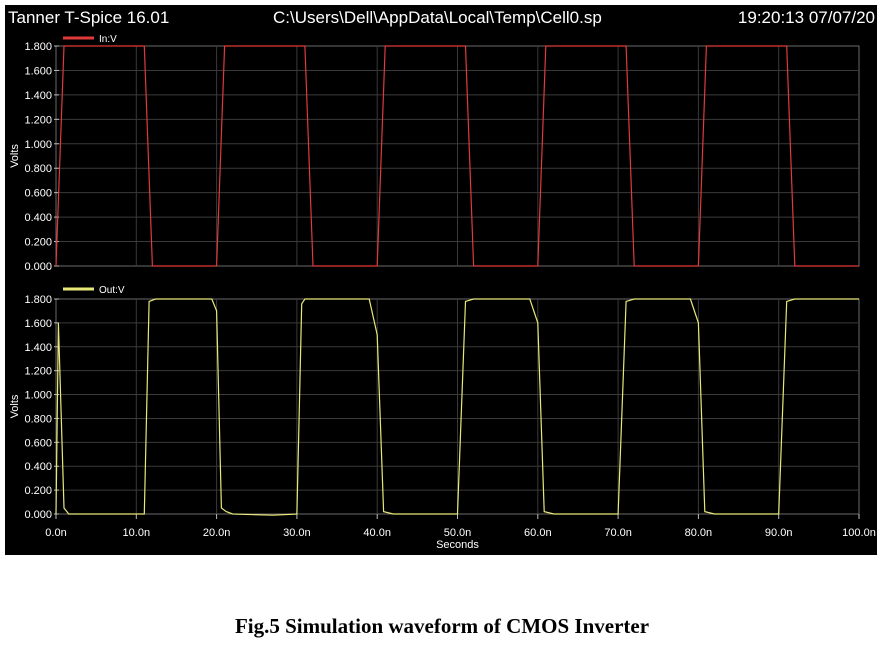 The width and height of the screenshot is (884, 650). What do you see at coordinates (458, 533) in the screenshot?
I see `x-tick-label: 50.0n` at bounding box center [458, 533].